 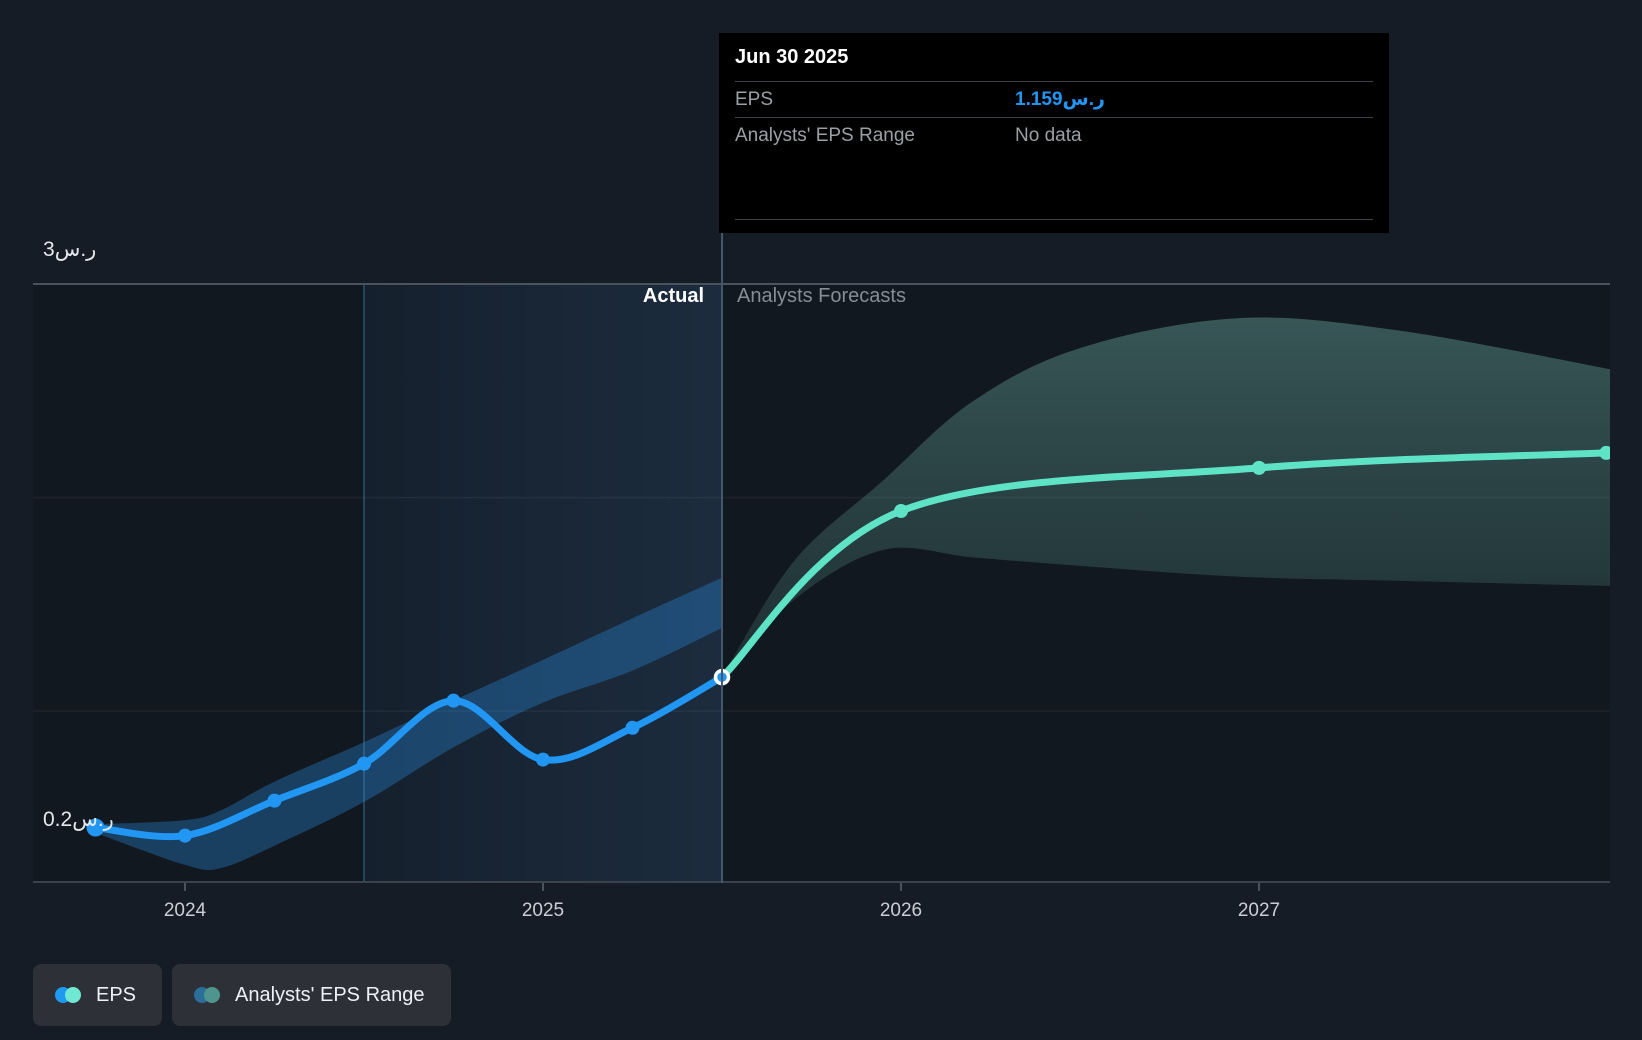 What do you see at coordinates (1164, 565) in the screenshot?
I see `eps-forecast-line` at bounding box center [1164, 565].